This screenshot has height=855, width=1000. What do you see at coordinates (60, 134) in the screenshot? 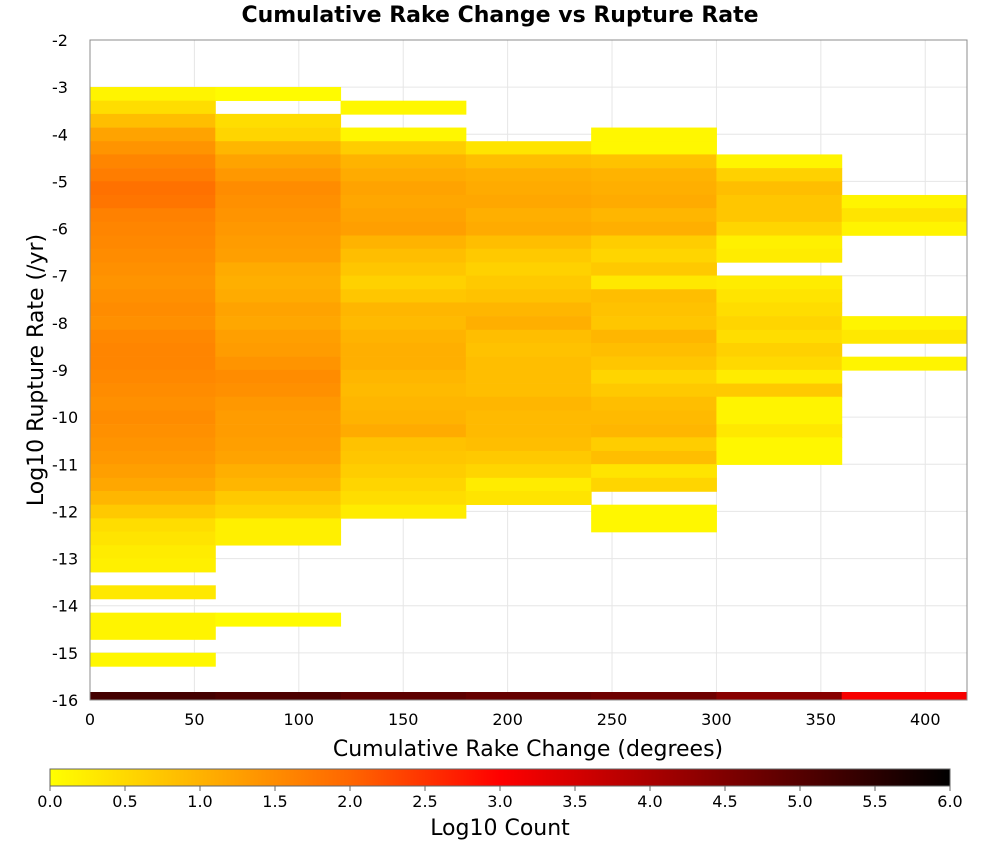
I see `y-tick-label: -4` at bounding box center [60, 134].